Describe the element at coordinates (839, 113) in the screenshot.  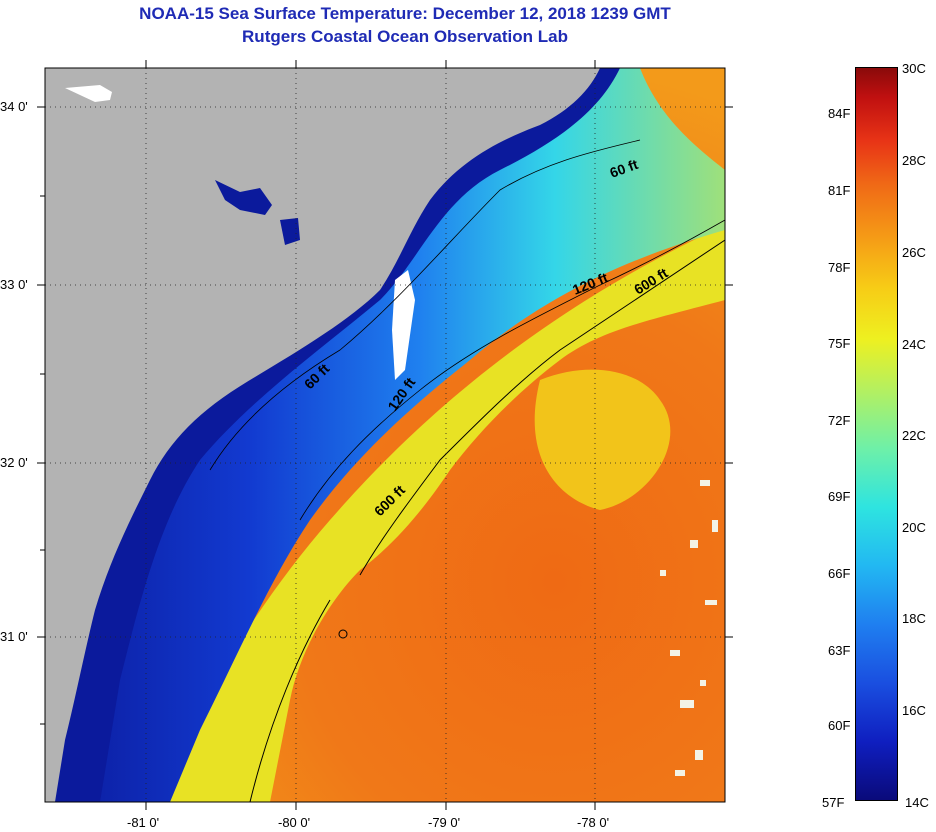
I see `colorbar-f-84: 84F` at that location.